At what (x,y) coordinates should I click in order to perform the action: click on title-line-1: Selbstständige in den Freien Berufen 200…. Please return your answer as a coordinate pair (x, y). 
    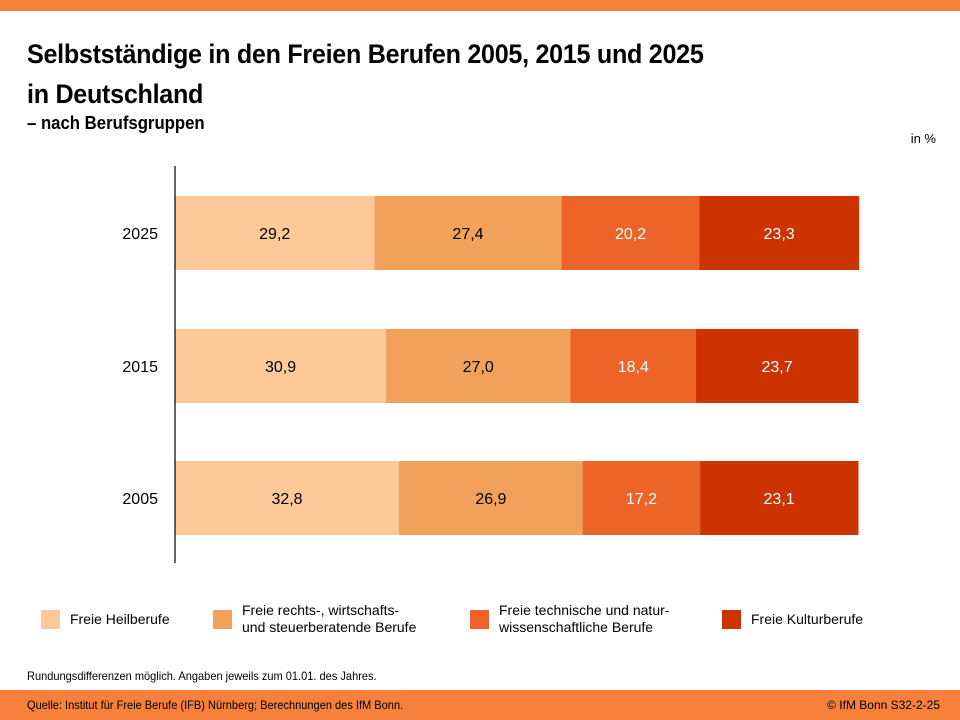
    Looking at the image, I should click on (365, 54).